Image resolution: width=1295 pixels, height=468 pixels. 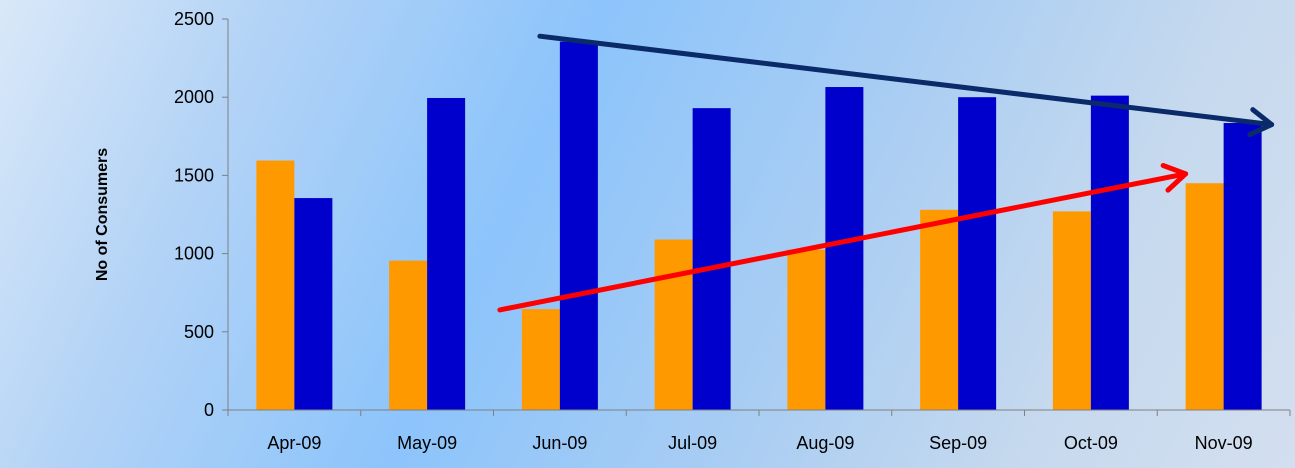 I want to click on x-tick-label: Apr-09, so click(x=294, y=443).